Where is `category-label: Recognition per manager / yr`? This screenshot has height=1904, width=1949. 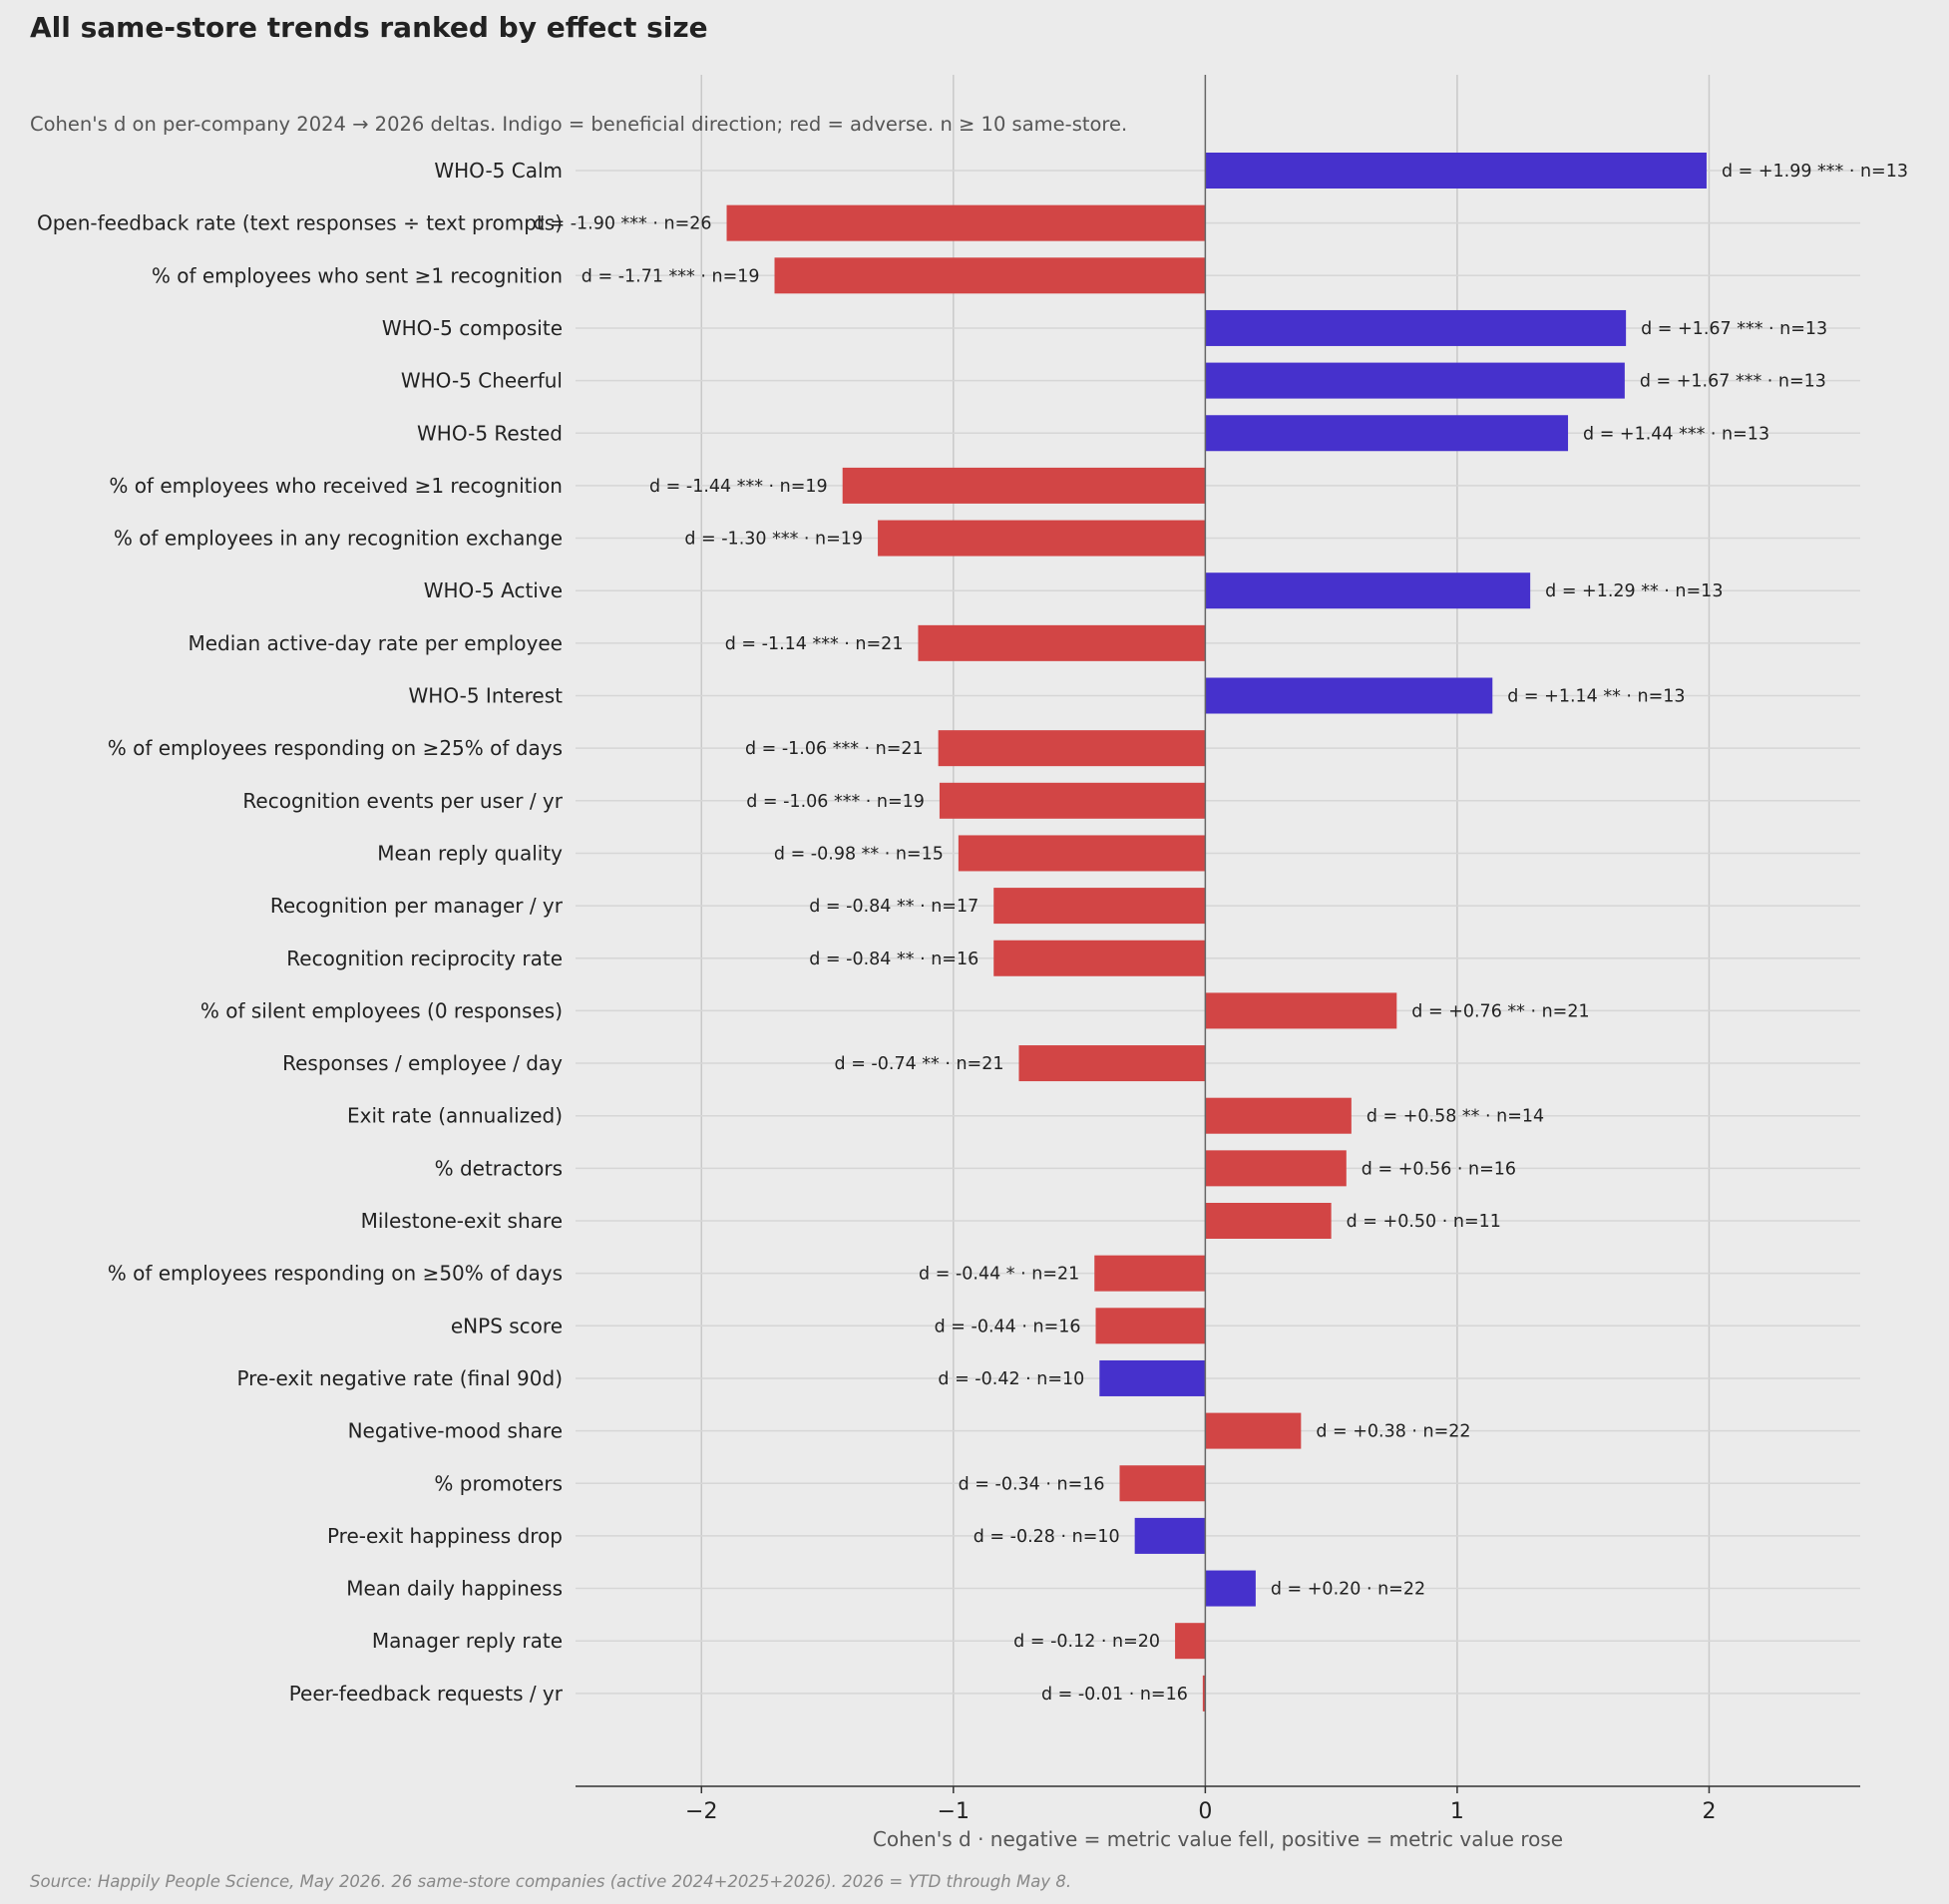 category-label: Recognition per manager / yr is located at coordinates (417, 906).